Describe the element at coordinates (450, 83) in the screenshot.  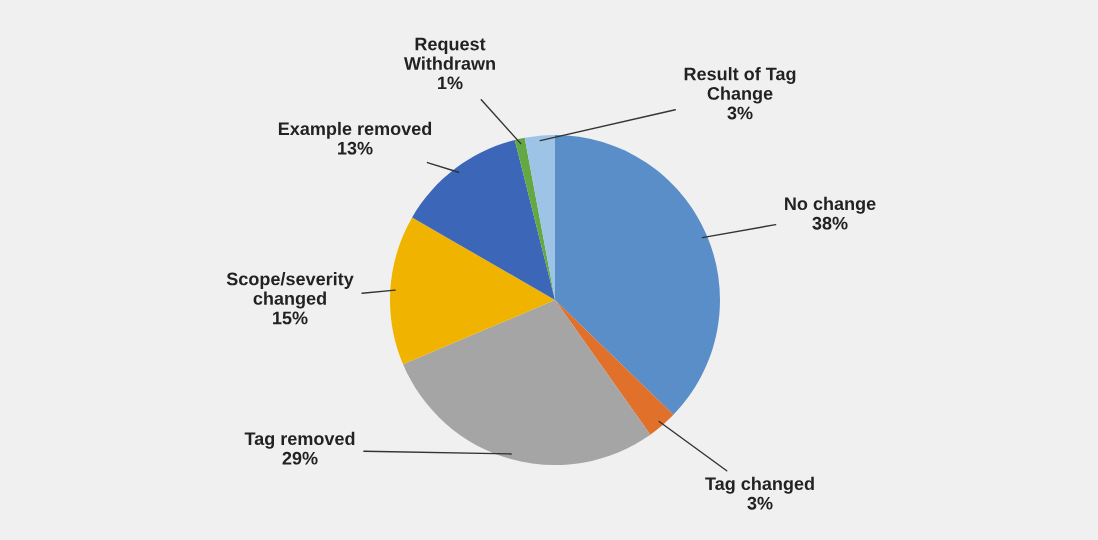
I see `data-label: 1%` at that location.